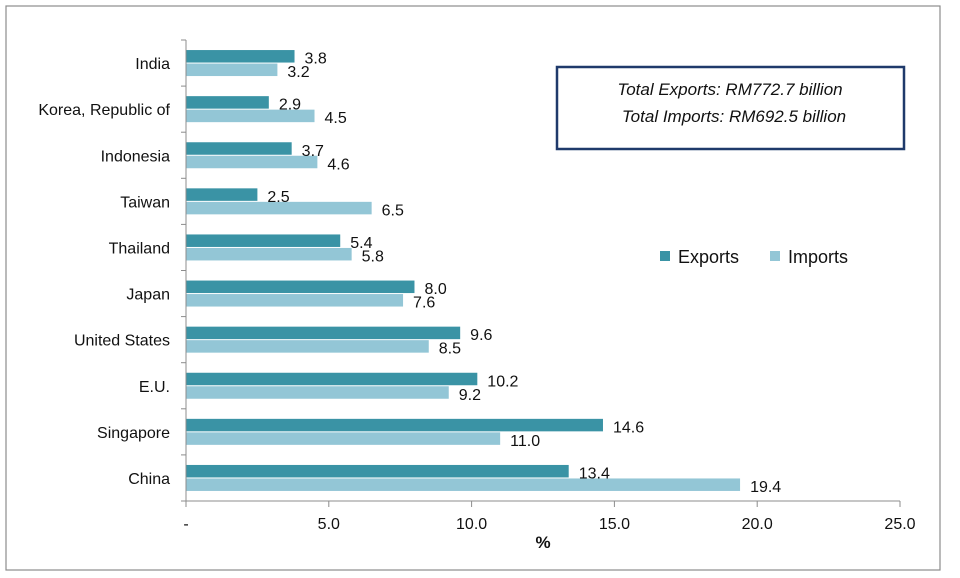 Image resolution: width=960 pixels, height=578 pixels. What do you see at coordinates (338, 164) in the screenshot?
I see `value-label-imports-indonesia: 4.6` at bounding box center [338, 164].